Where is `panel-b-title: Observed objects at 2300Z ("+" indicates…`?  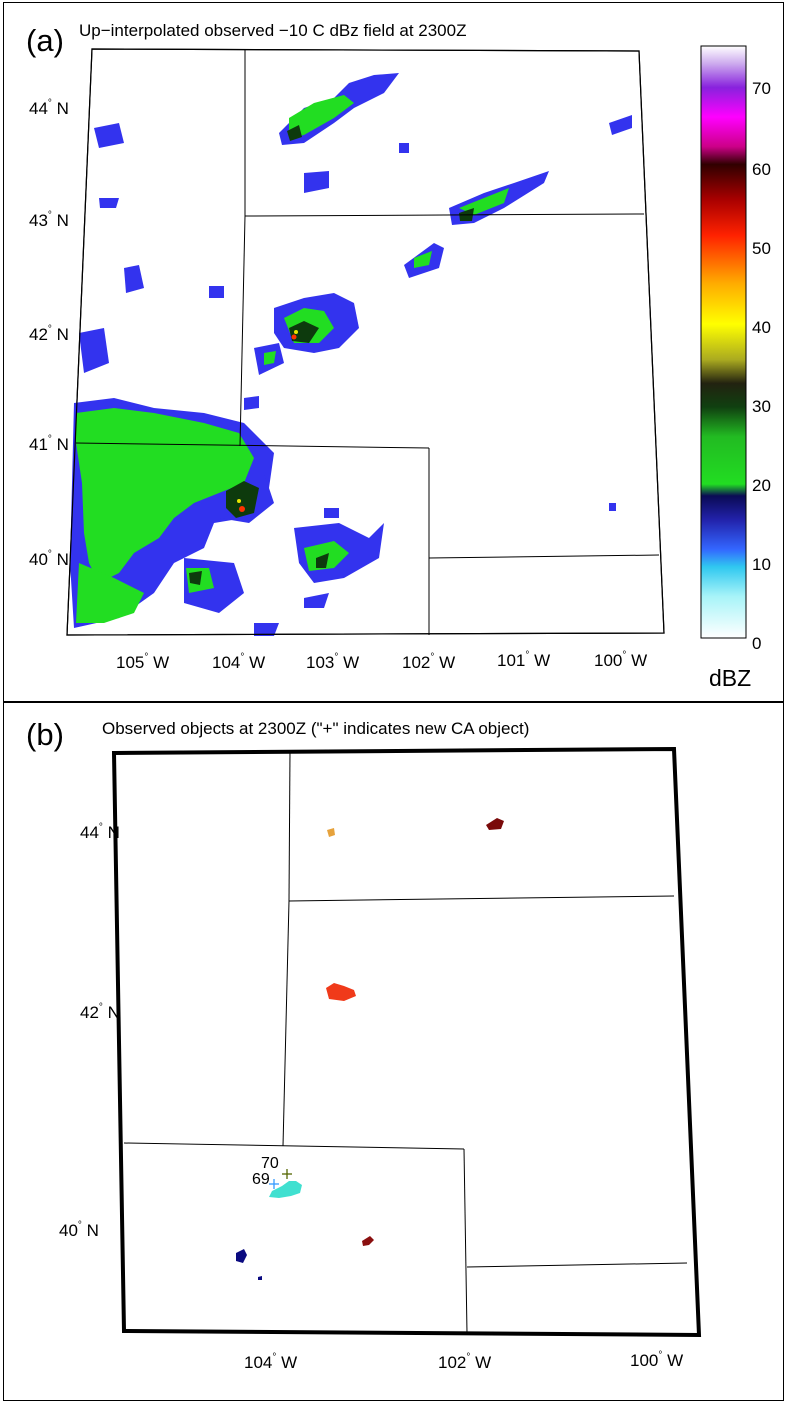 panel-b-title: Observed objects at 2300Z ("+" indicates… is located at coordinates (316, 728).